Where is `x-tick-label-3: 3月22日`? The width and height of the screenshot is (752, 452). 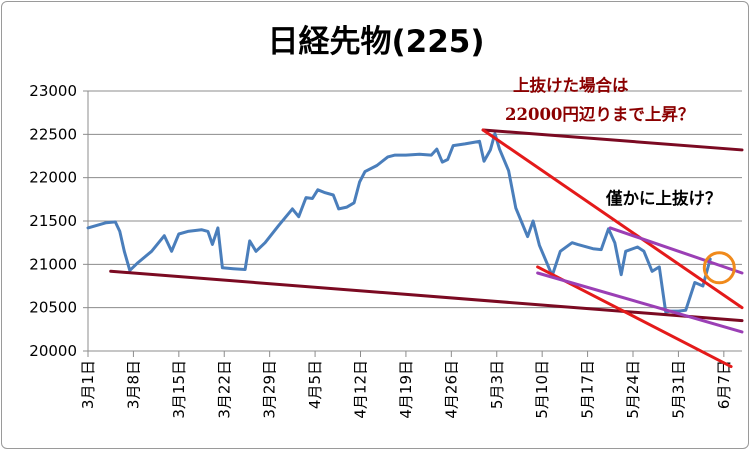 x-tick-label-3: 3月22日 is located at coordinates (224, 389).